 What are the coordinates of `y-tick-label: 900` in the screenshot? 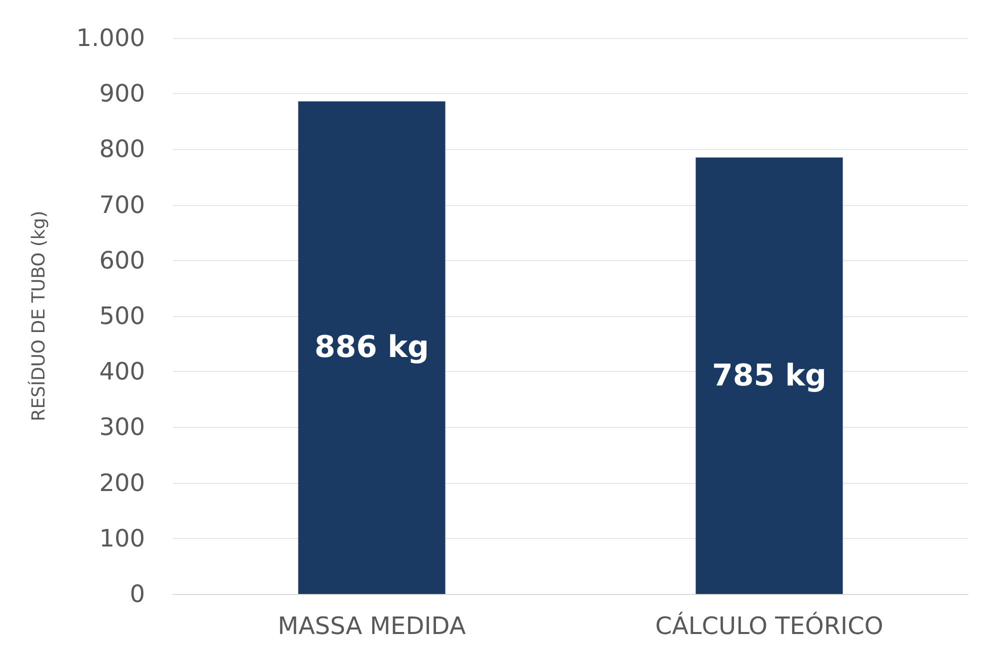 It's located at (122, 94).